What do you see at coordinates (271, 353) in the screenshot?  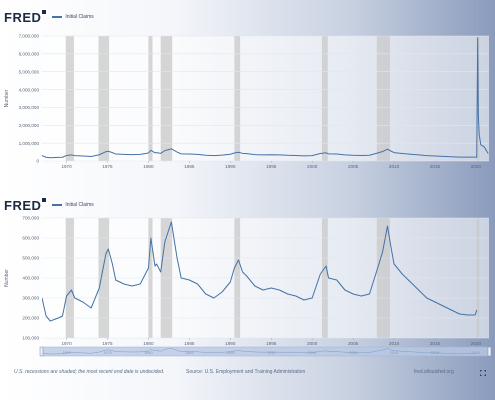 I see `navigator-tick-label: 1995` at bounding box center [271, 353].